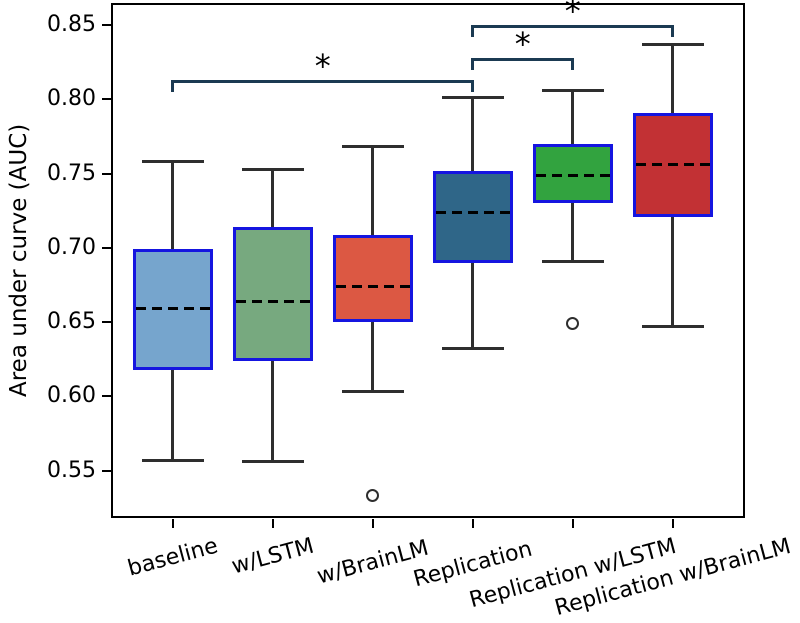 The image size is (800, 623). What do you see at coordinates (472, 98) in the screenshot?
I see `whisker-cap-top-replication` at bounding box center [472, 98].